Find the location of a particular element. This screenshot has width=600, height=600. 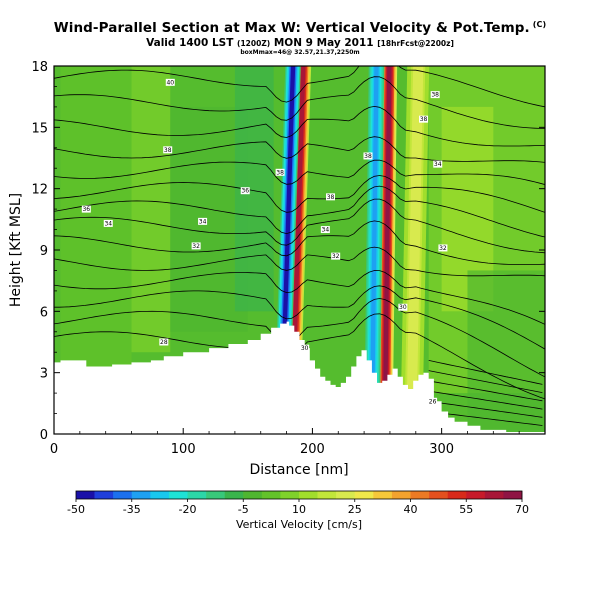

colorbar-tick-label: 10 is located at coordinates (299, 509).